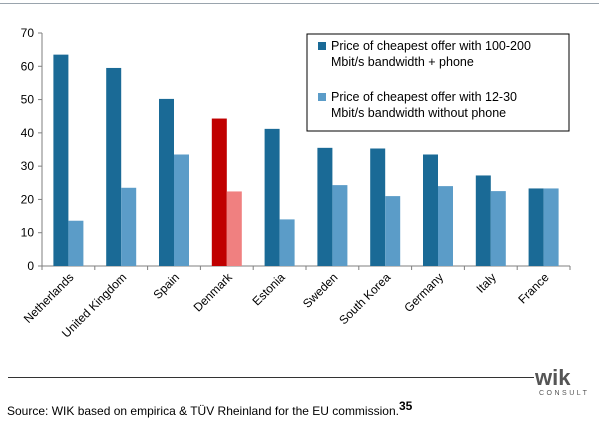 The height and width of the screenshot is (435, 599). I want to click on bar-series2-france, so click(551, 227).